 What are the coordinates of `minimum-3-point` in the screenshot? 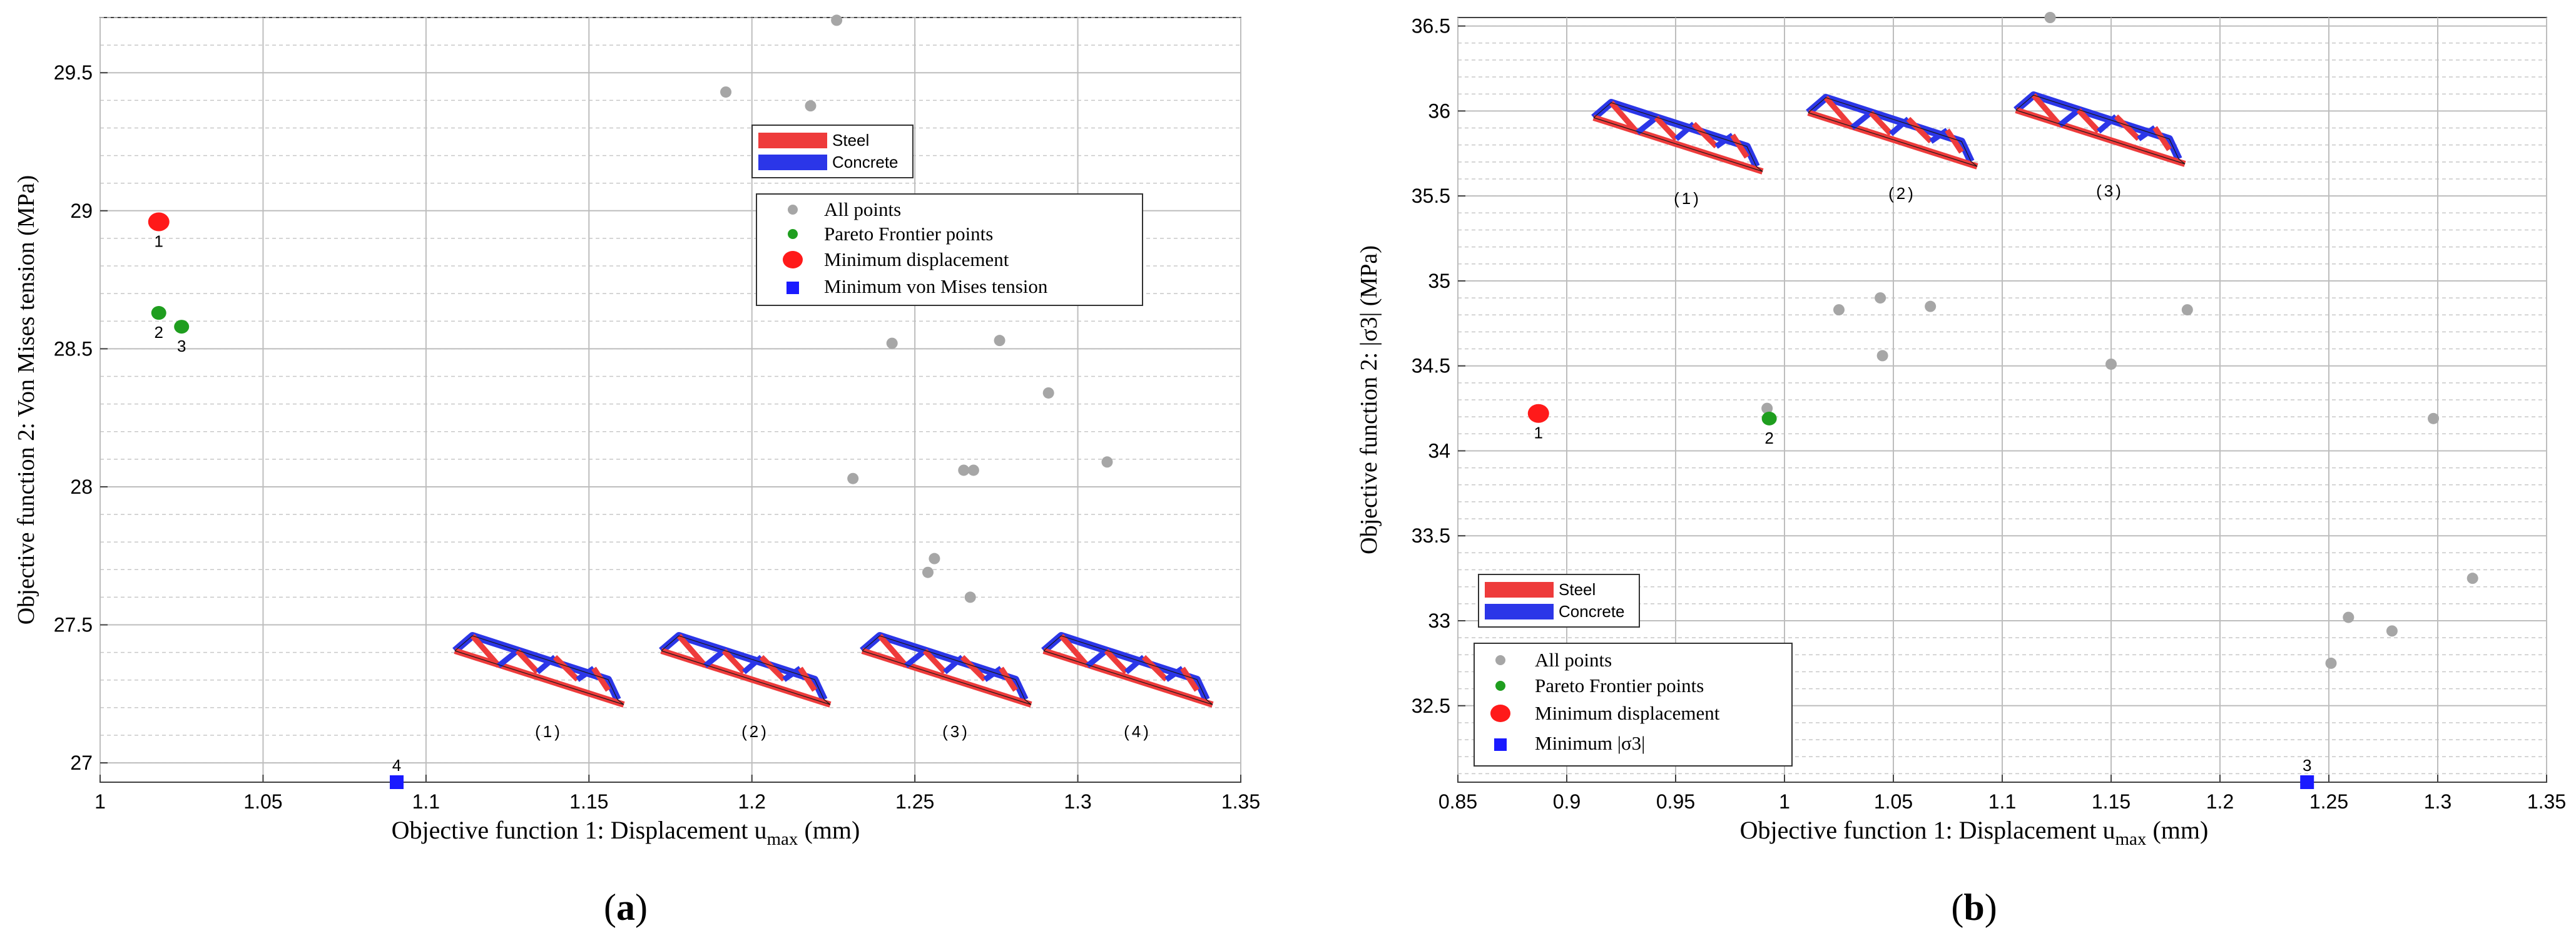 It's located at (2307, 782).